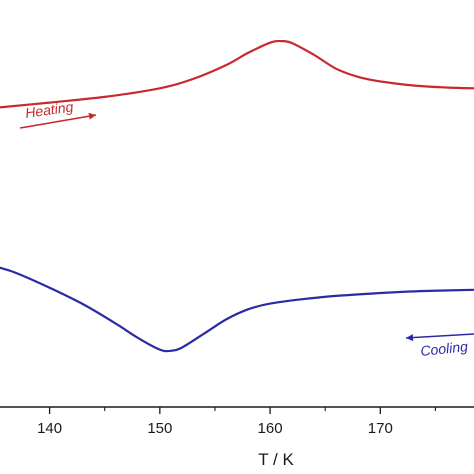 Image resolution: width=474 pixels, height=474 pixels. What do you see at coordinates (270, 428) in the screenshot?
I see `x-tick-label: 160` at bounding box center [270, 428].